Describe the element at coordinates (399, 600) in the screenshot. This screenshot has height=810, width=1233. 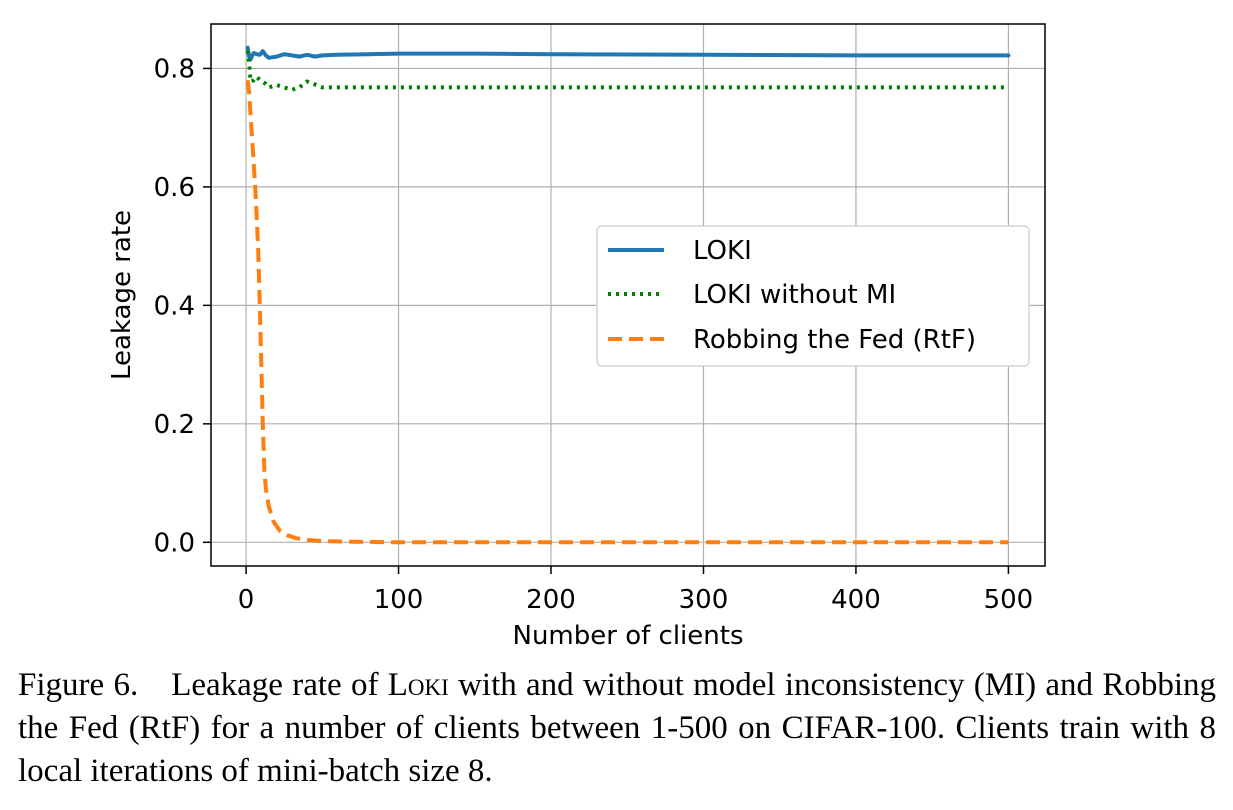
I see `x-tick-label: 100` at that location.